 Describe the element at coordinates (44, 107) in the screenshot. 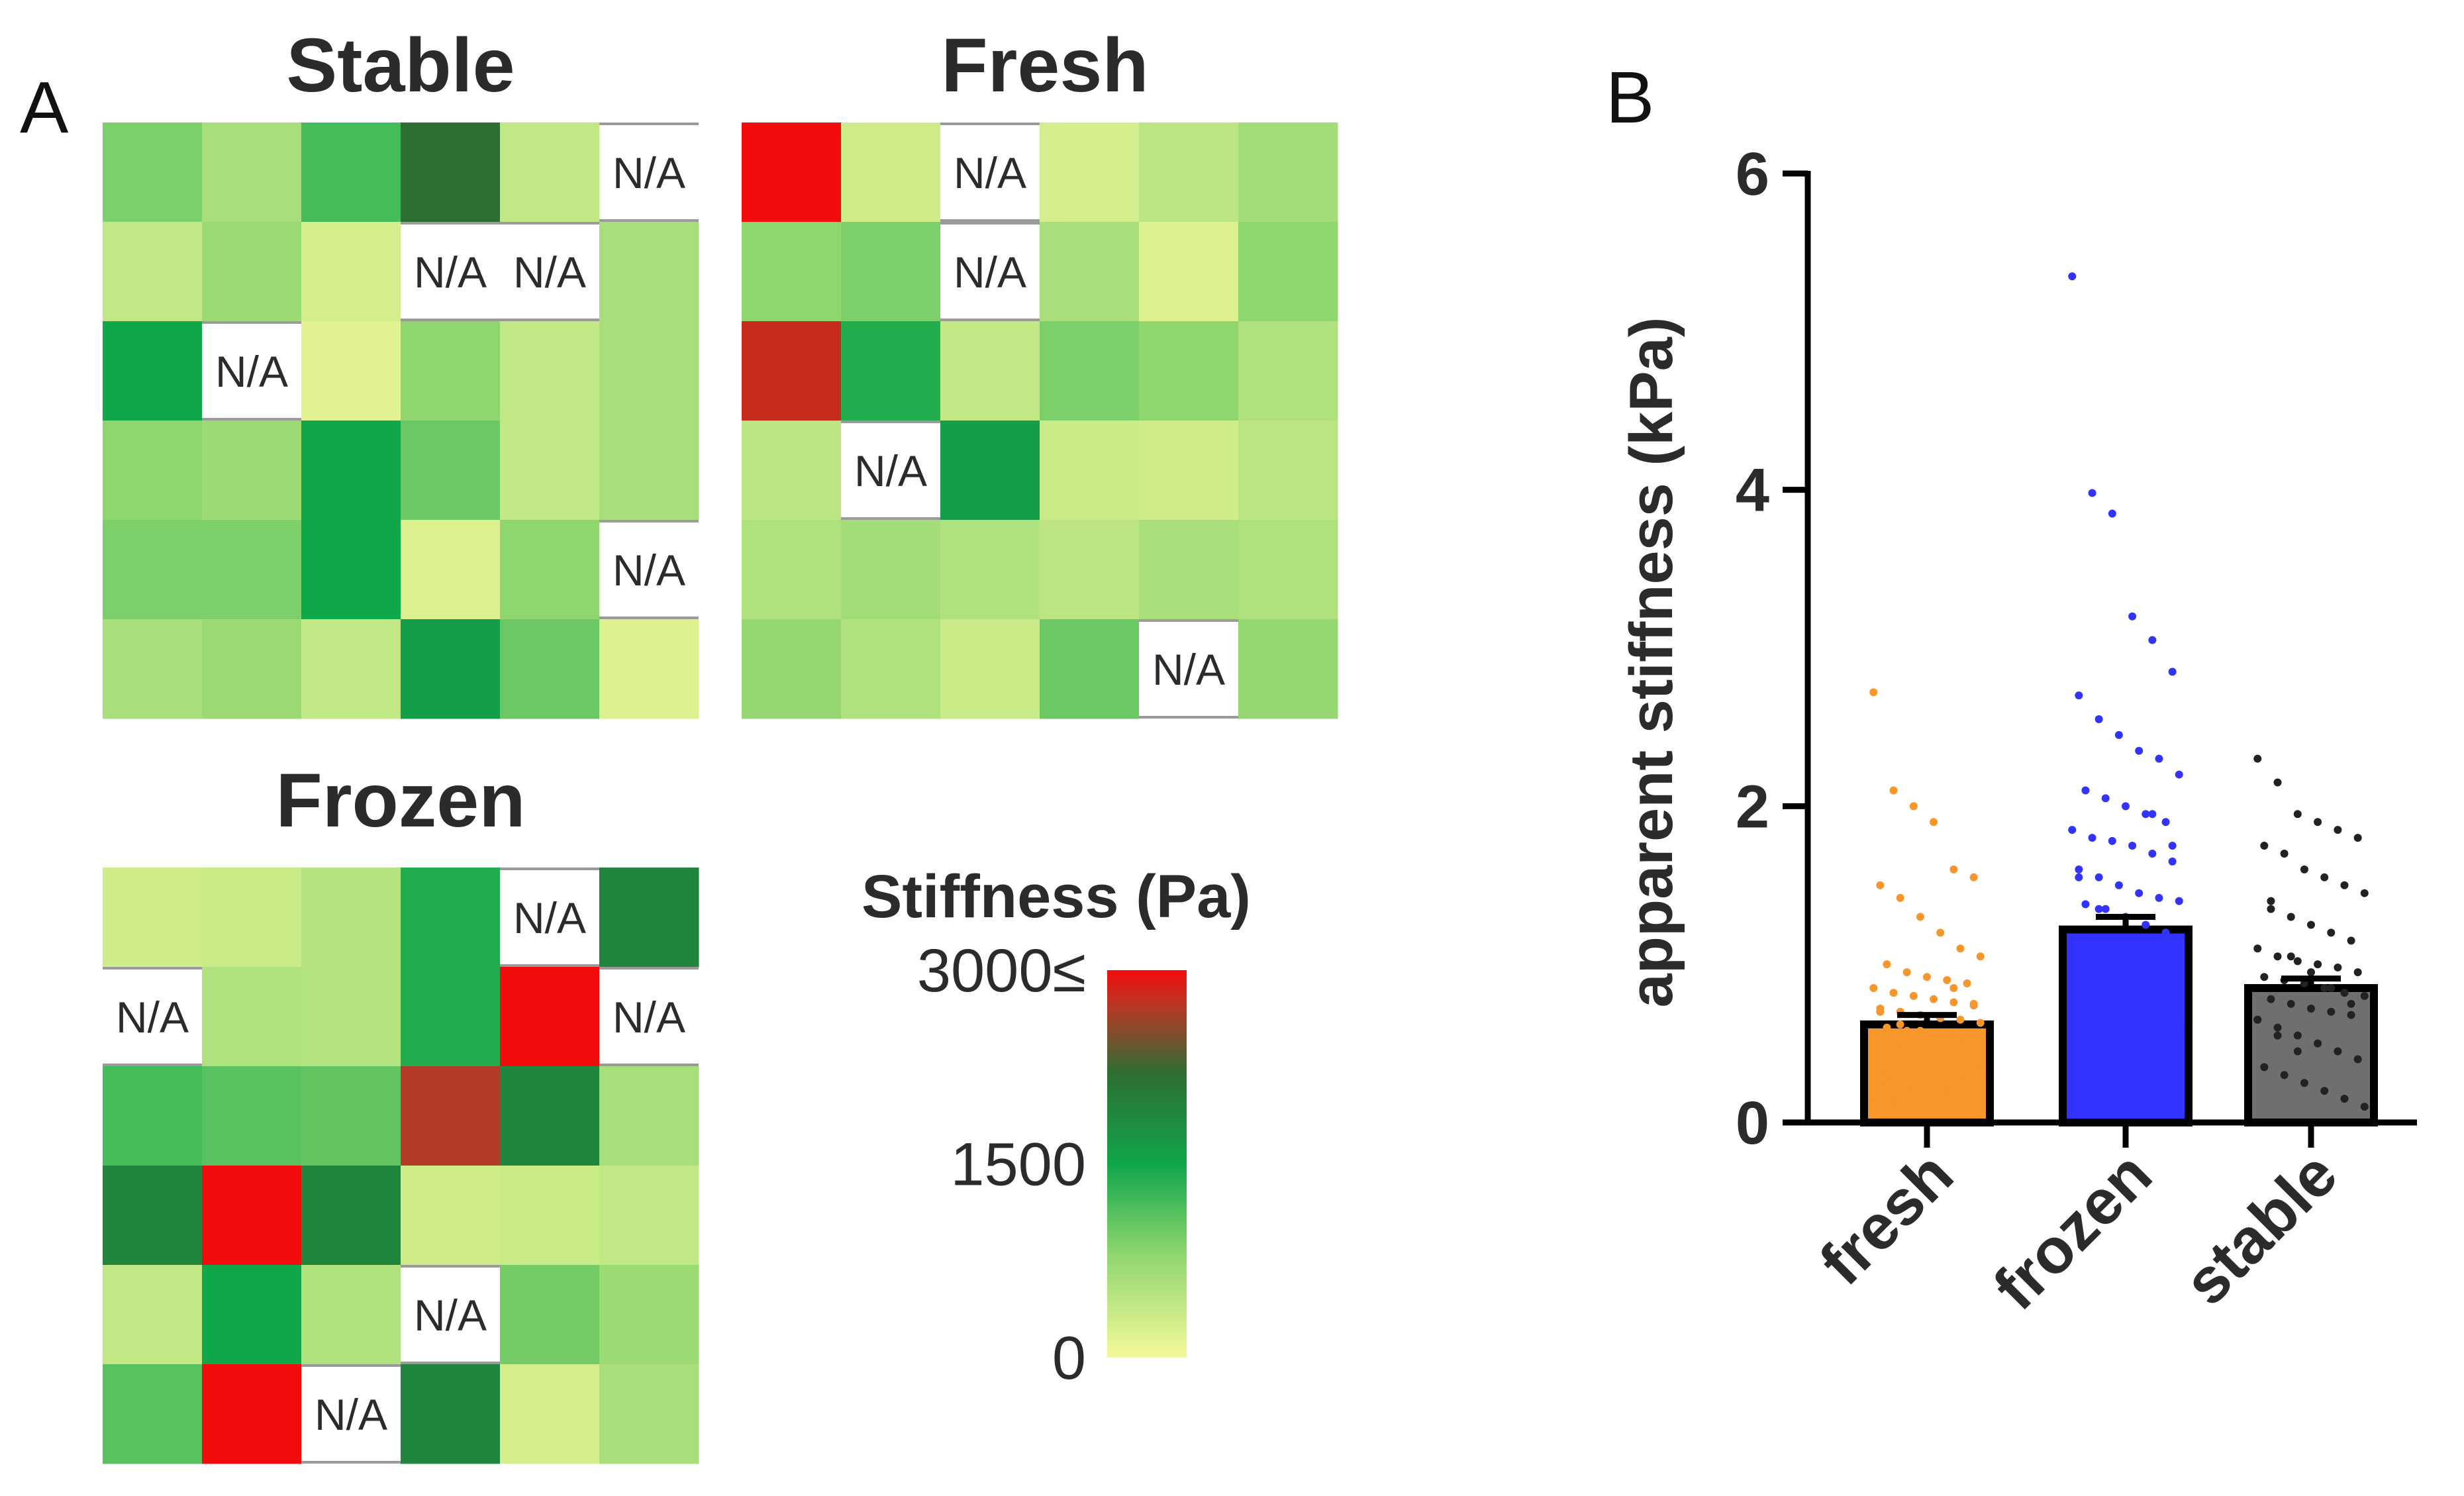

I see `panel-label-a: A` at that location.